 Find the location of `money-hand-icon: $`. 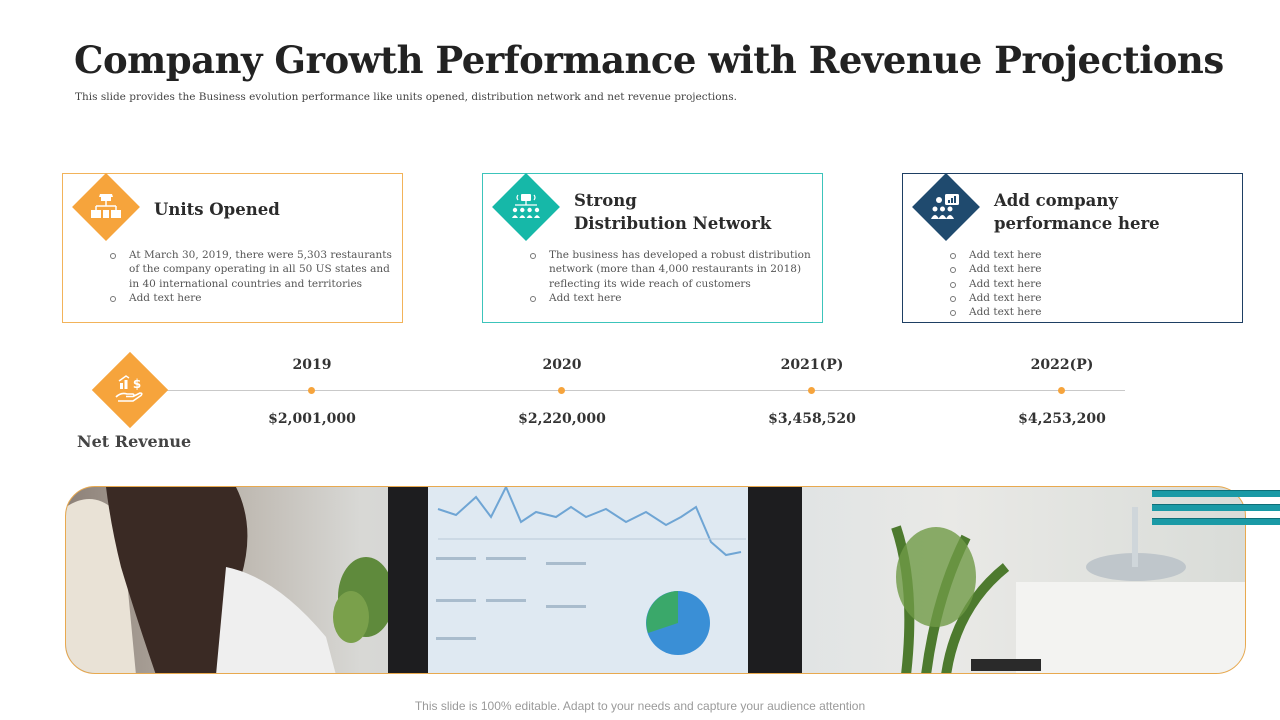

money-hand-icon: $ is located at coordinates (129, 388).